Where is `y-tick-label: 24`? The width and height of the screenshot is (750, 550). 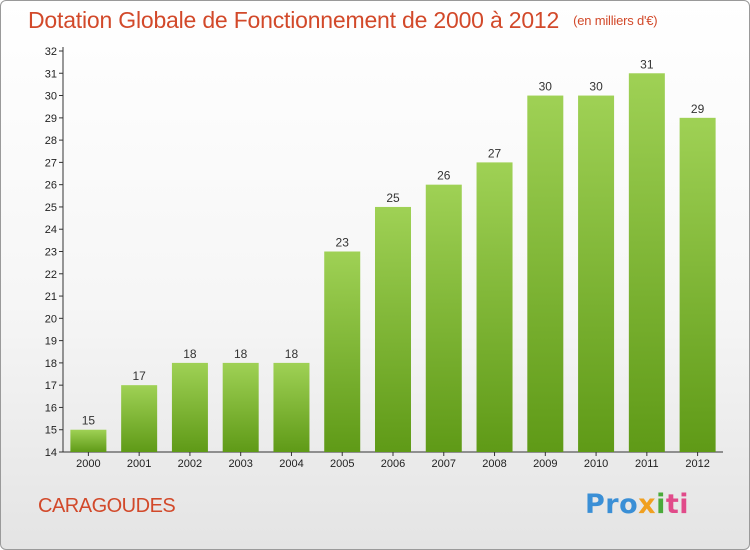
y-tick-label: 24 is located at coordinates (51, 230).